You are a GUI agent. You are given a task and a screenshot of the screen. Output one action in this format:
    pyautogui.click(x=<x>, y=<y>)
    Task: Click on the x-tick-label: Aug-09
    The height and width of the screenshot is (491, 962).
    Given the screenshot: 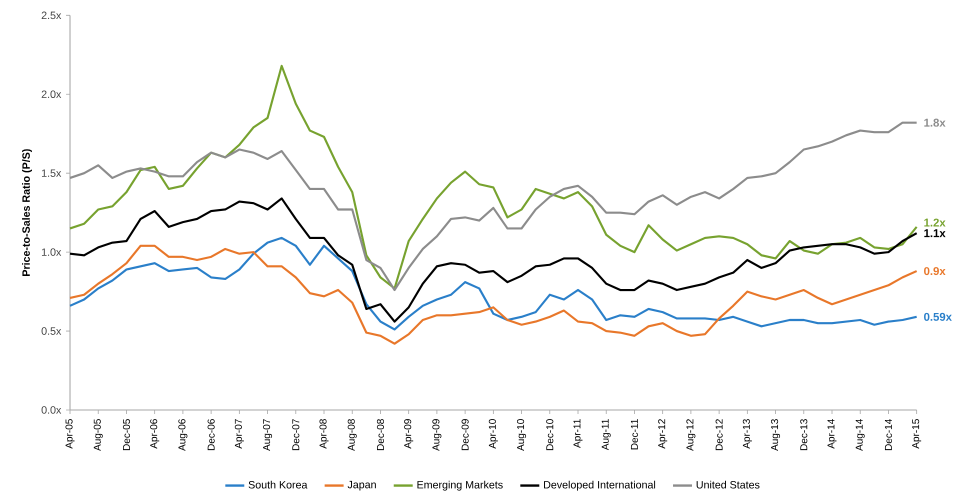 What is the action you would take?
    pyautogui.click(x=437, y=435)
    